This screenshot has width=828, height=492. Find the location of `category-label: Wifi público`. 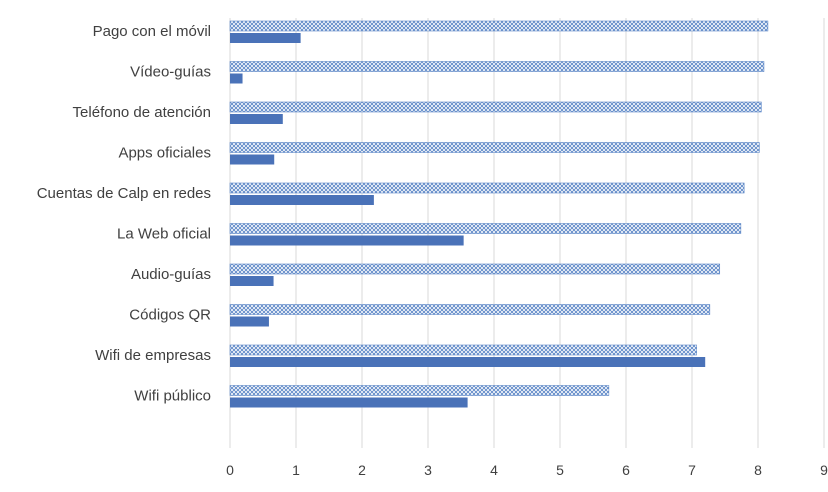

category-label: Wifi público is located at coordinates (172, 396).